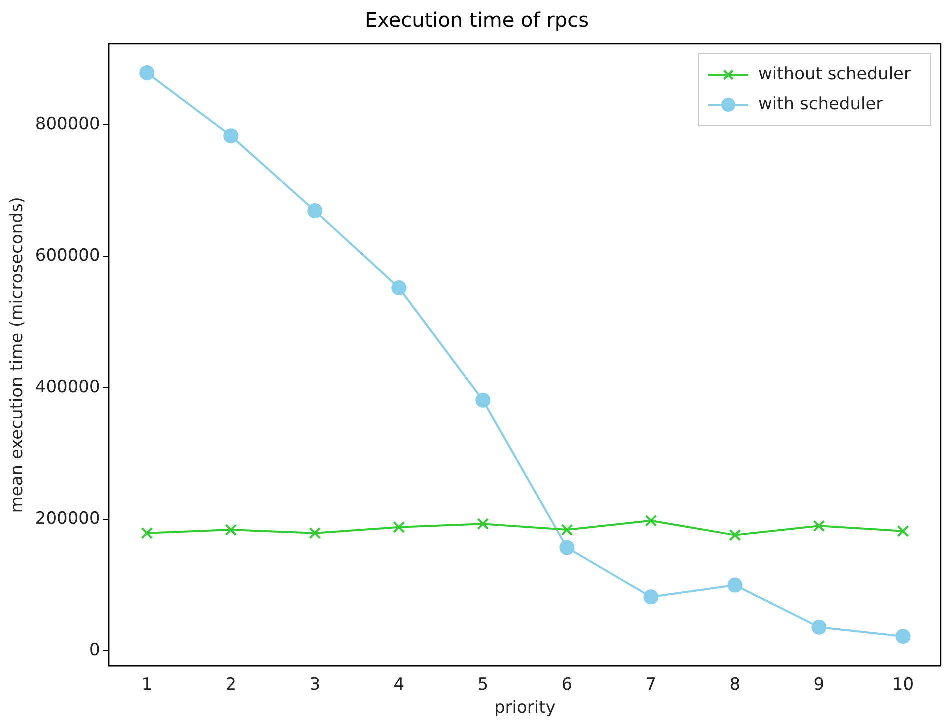 This screenshot has width=950, height=723. What do you see at coordinates (94, 650) in the screenshot?
I see `y-tick-label: 0` at bounding box center [94, 650].